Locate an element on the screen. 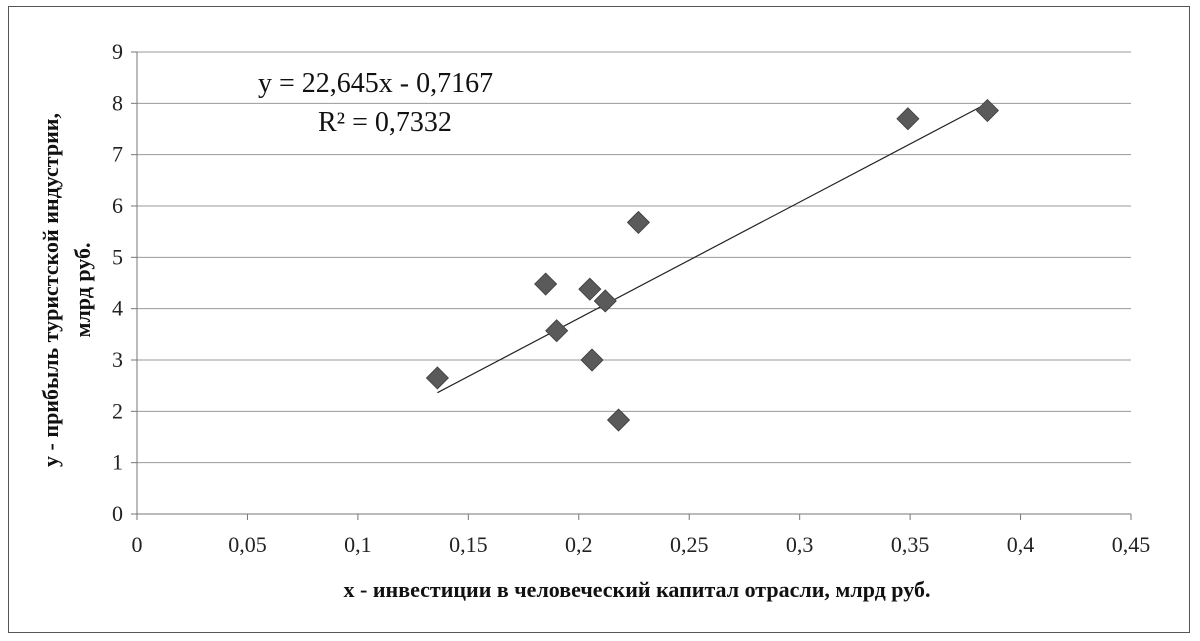  y-tick-label: 4 is located at coordinates (117, 308).